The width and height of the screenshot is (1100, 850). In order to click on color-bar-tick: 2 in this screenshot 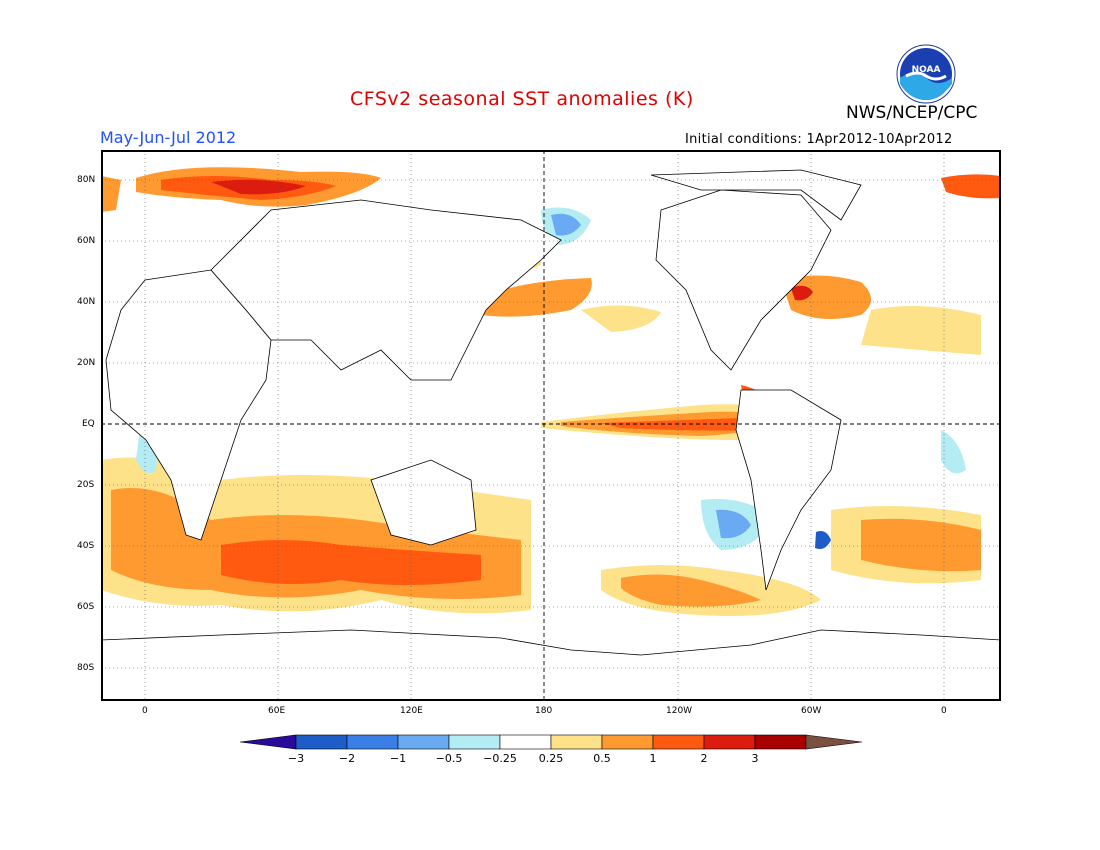, I will do `click(704, 758)`.